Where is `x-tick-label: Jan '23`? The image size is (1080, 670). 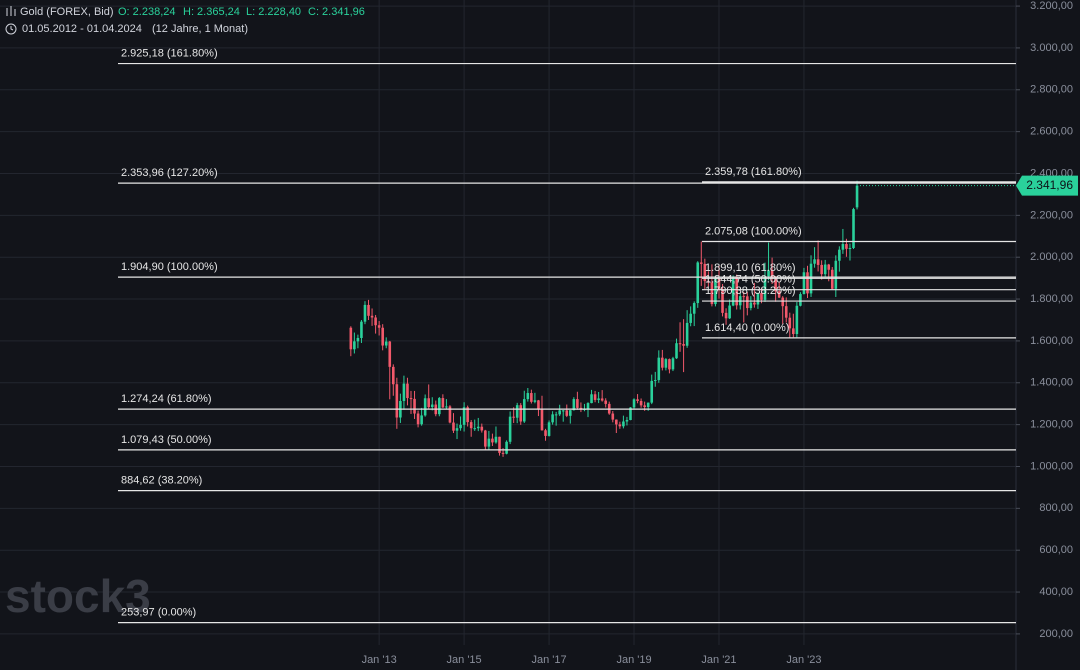
x-tick-label: Jan '23 is located at coordinates (803, 660).